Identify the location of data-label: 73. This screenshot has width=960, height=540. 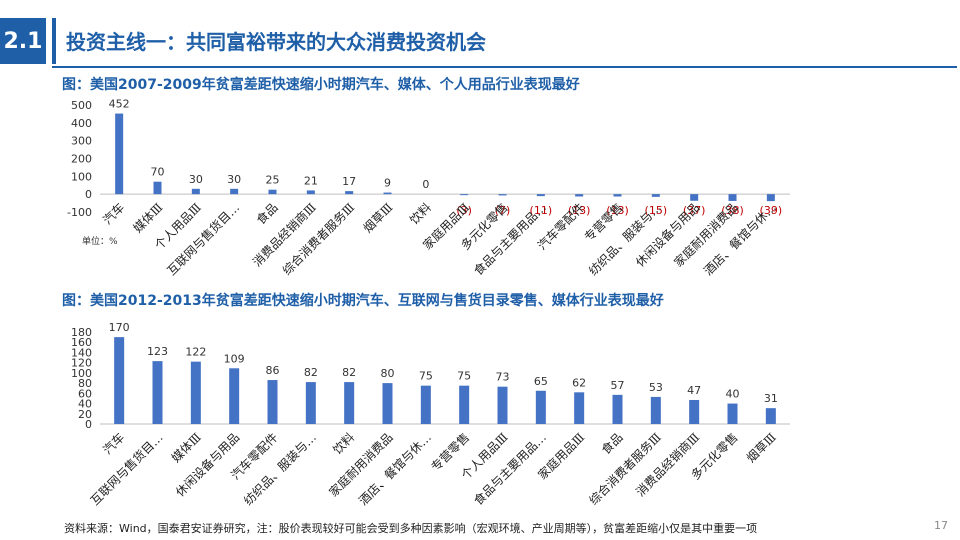
(503, 377).